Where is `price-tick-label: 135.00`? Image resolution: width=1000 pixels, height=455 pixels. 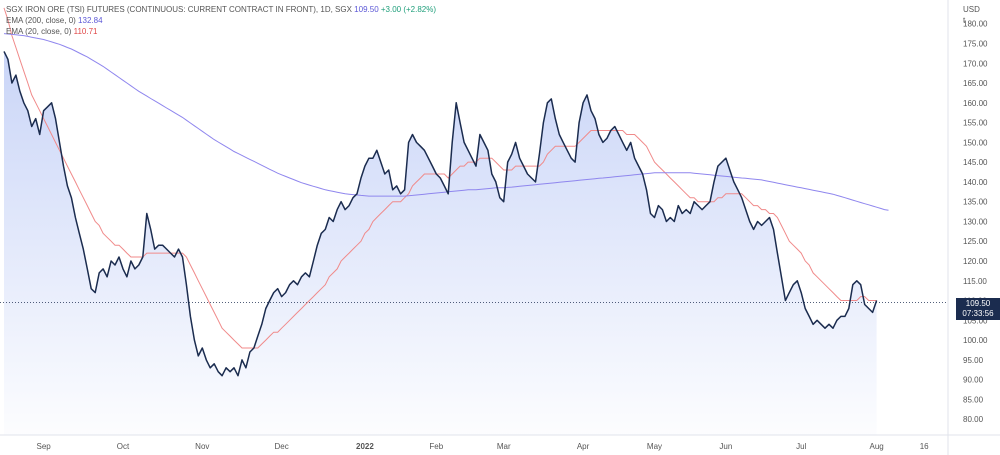
price-tick-label: 135.00 is located at coordinates (975, 202).